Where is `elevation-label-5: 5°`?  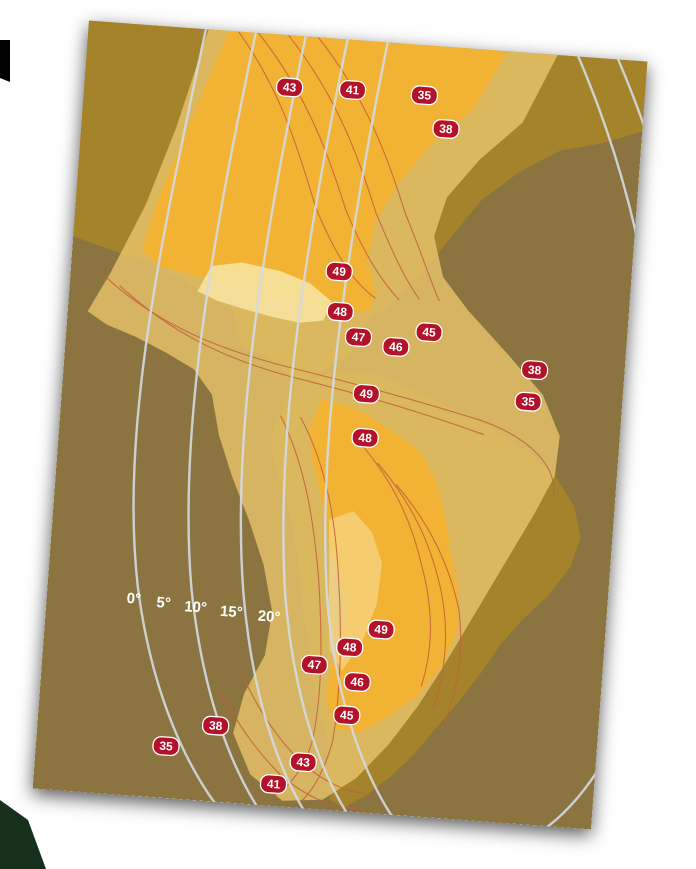 elevation-label-5: 5° is located at coordinates (164, 603).